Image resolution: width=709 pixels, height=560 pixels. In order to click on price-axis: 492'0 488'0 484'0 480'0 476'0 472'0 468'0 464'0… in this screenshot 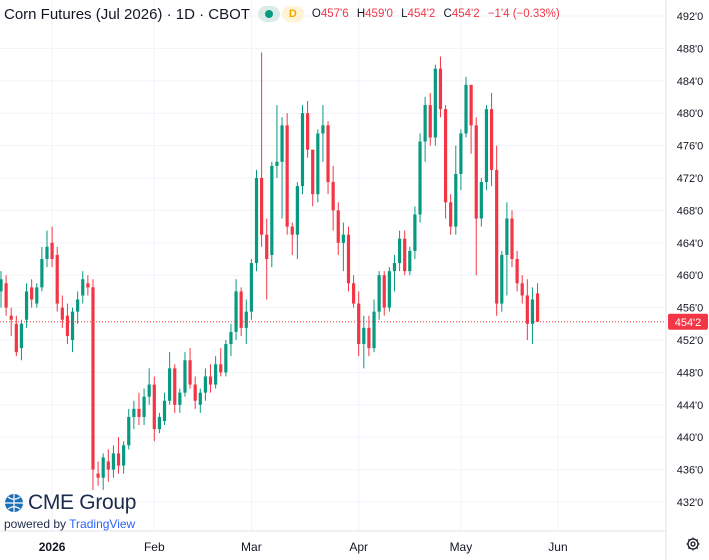, I will do `click(690, 260)`.